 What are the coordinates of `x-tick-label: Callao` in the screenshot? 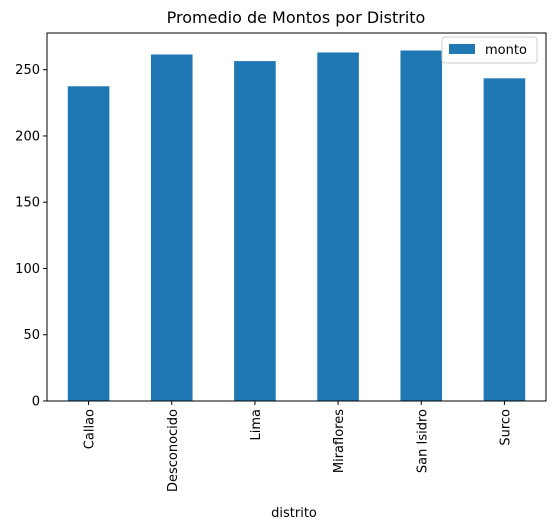 It's located at (90, 429).